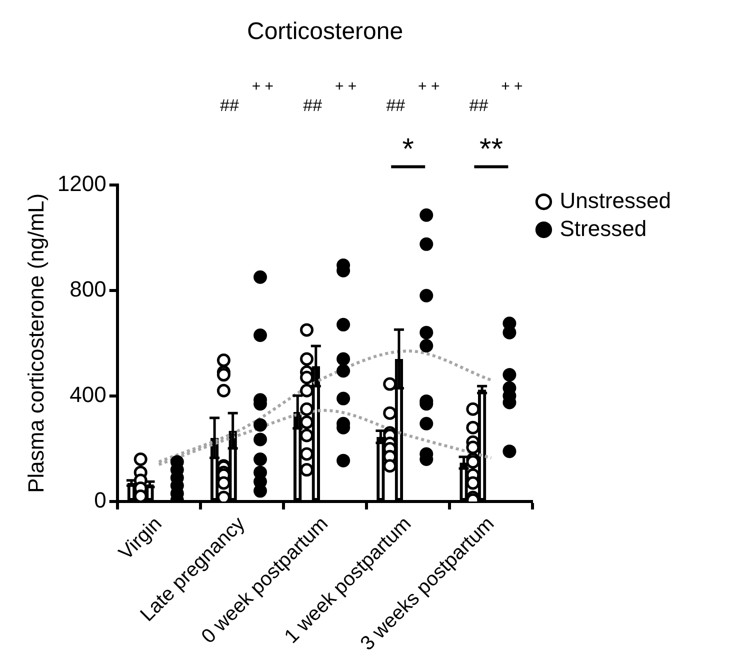 The width and height of the screenshot is (751, 664). I want to click on legend-label: Stressed, so click(603, 228).